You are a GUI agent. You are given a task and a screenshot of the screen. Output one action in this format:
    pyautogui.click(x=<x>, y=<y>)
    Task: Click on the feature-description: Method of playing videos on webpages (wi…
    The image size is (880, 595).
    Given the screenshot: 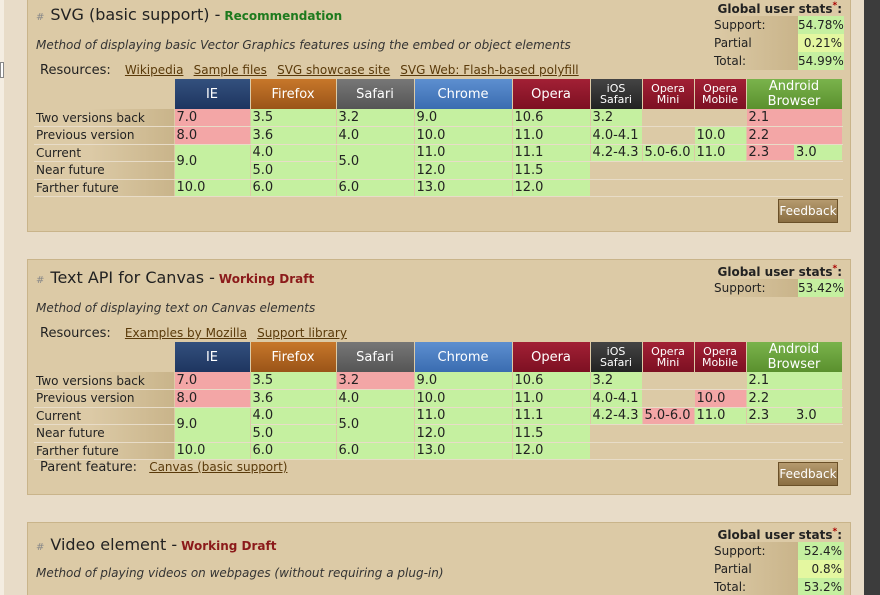 What is the action you would take?
    pyautogui.click(x=240, y=573)
    